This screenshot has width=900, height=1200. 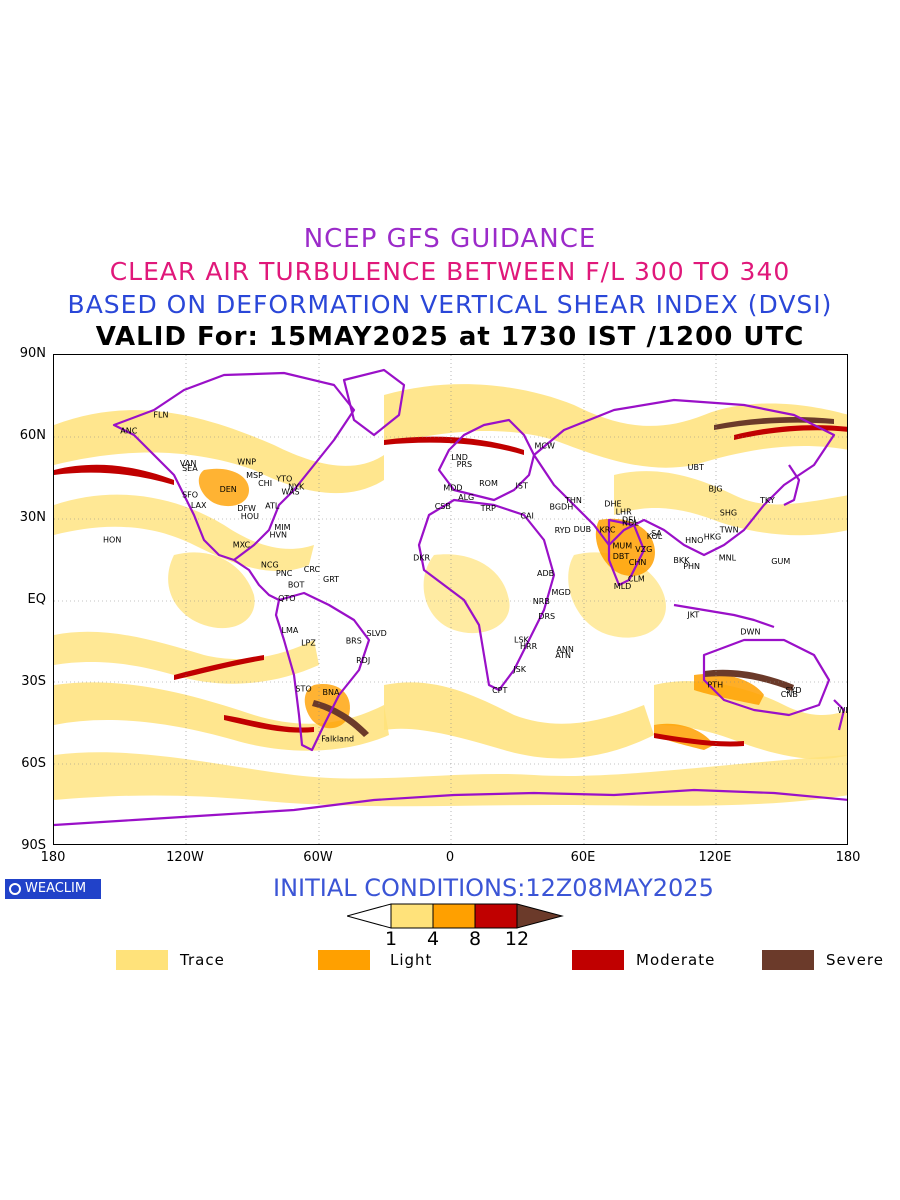 What do you see at coordinates (729, 529) in the screenshot?
I see `city-label-twn: TWN` at bounding box center [729, 529].